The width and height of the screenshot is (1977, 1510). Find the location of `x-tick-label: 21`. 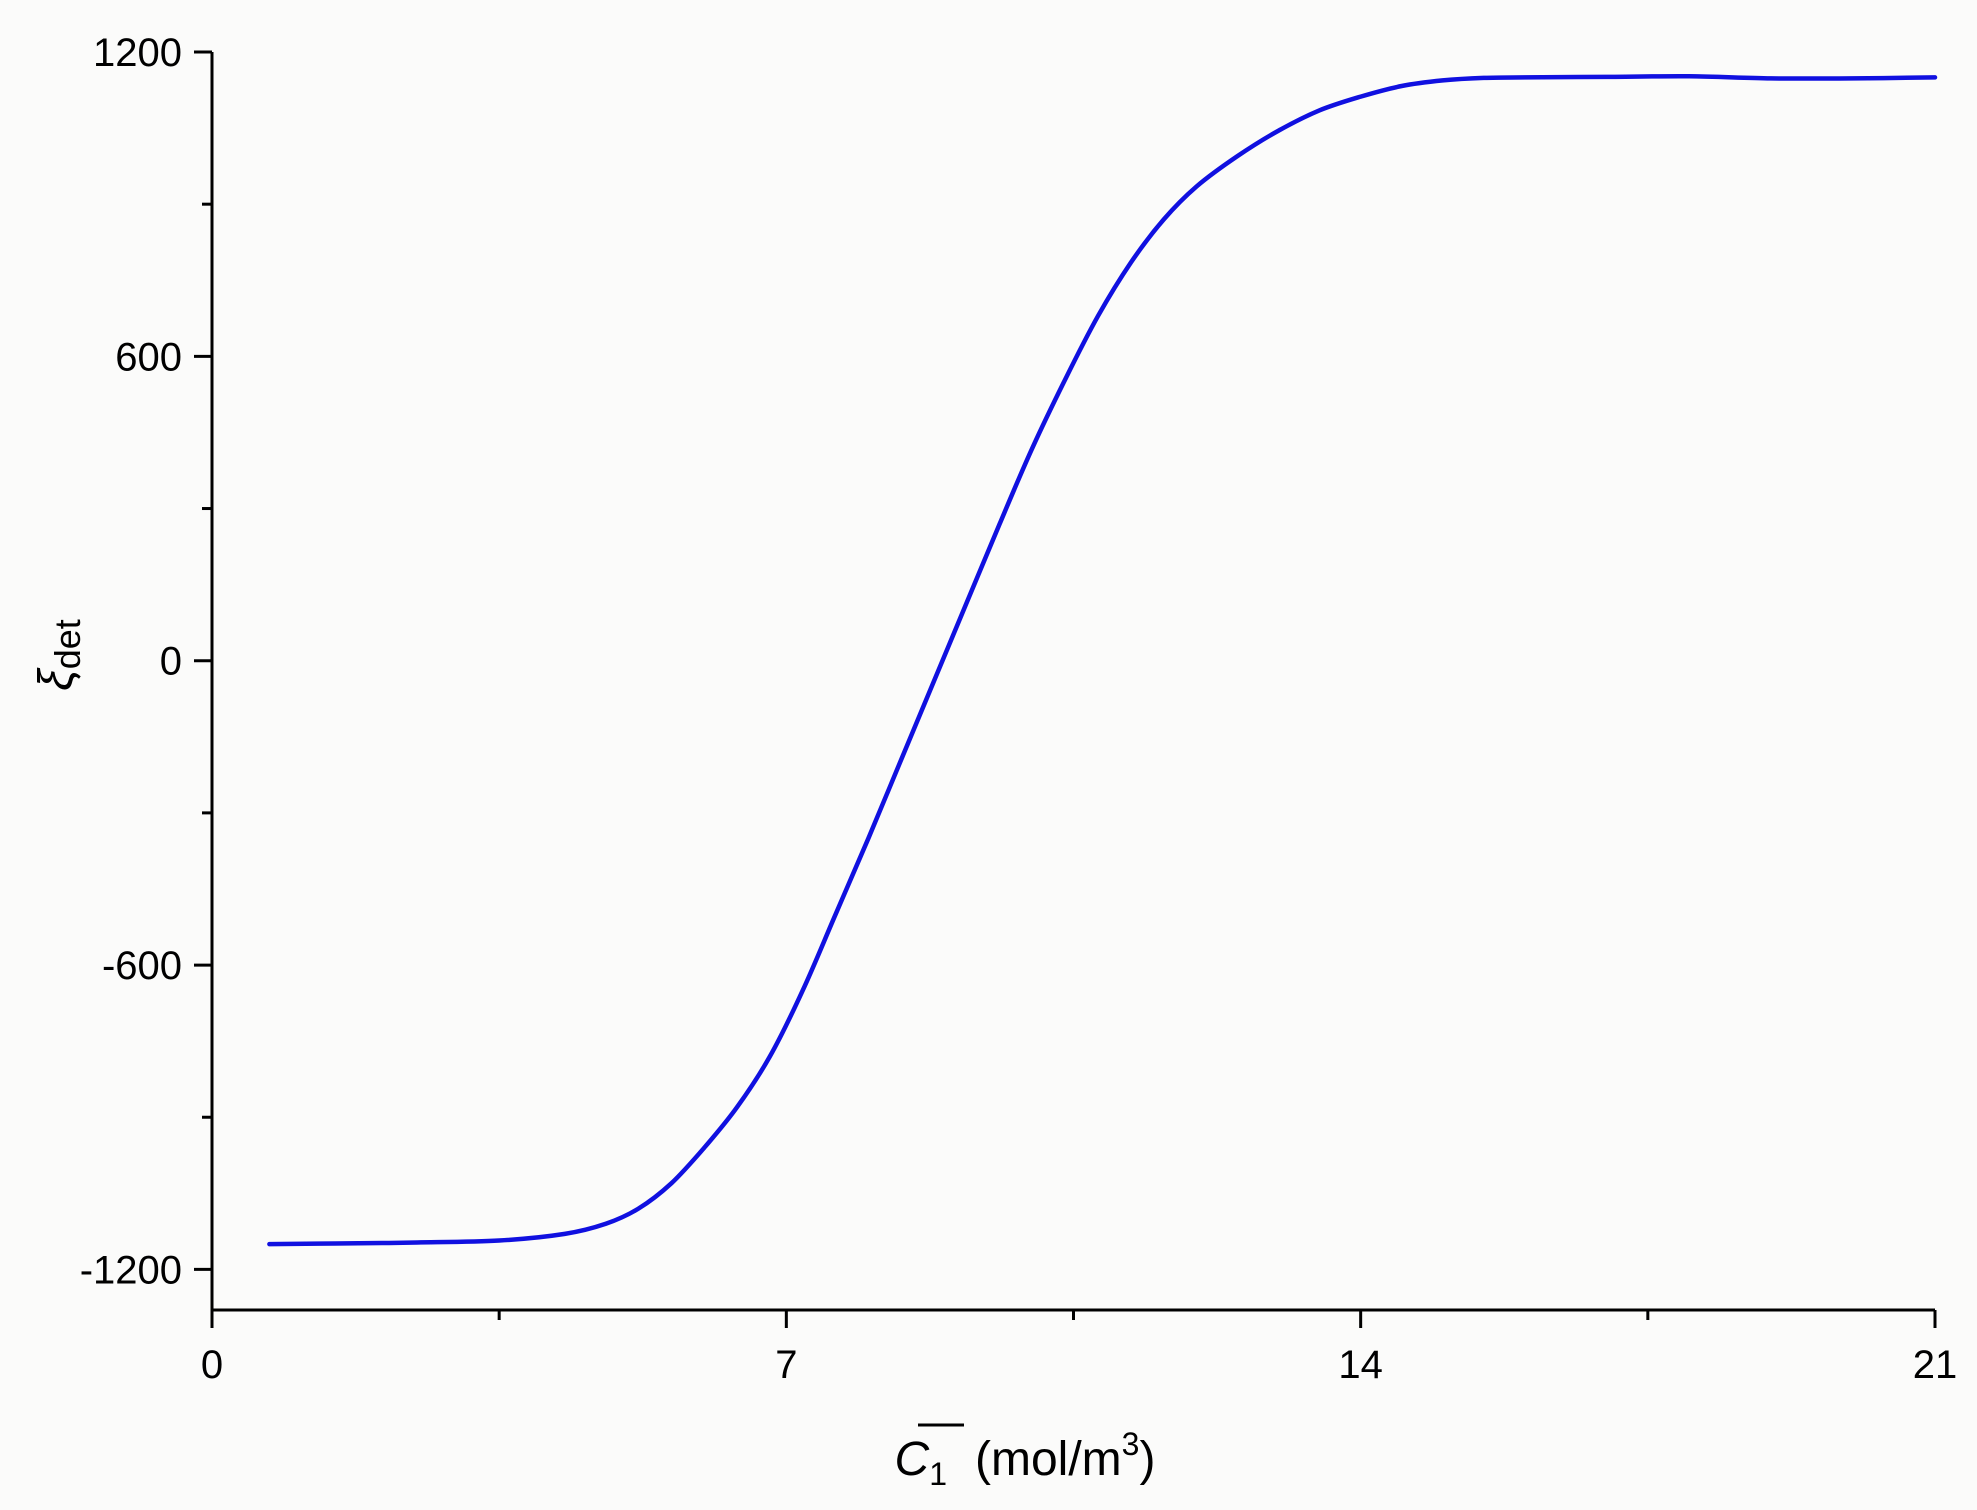

x-tick-label: 21 is located at coordinates (1935, 1365).